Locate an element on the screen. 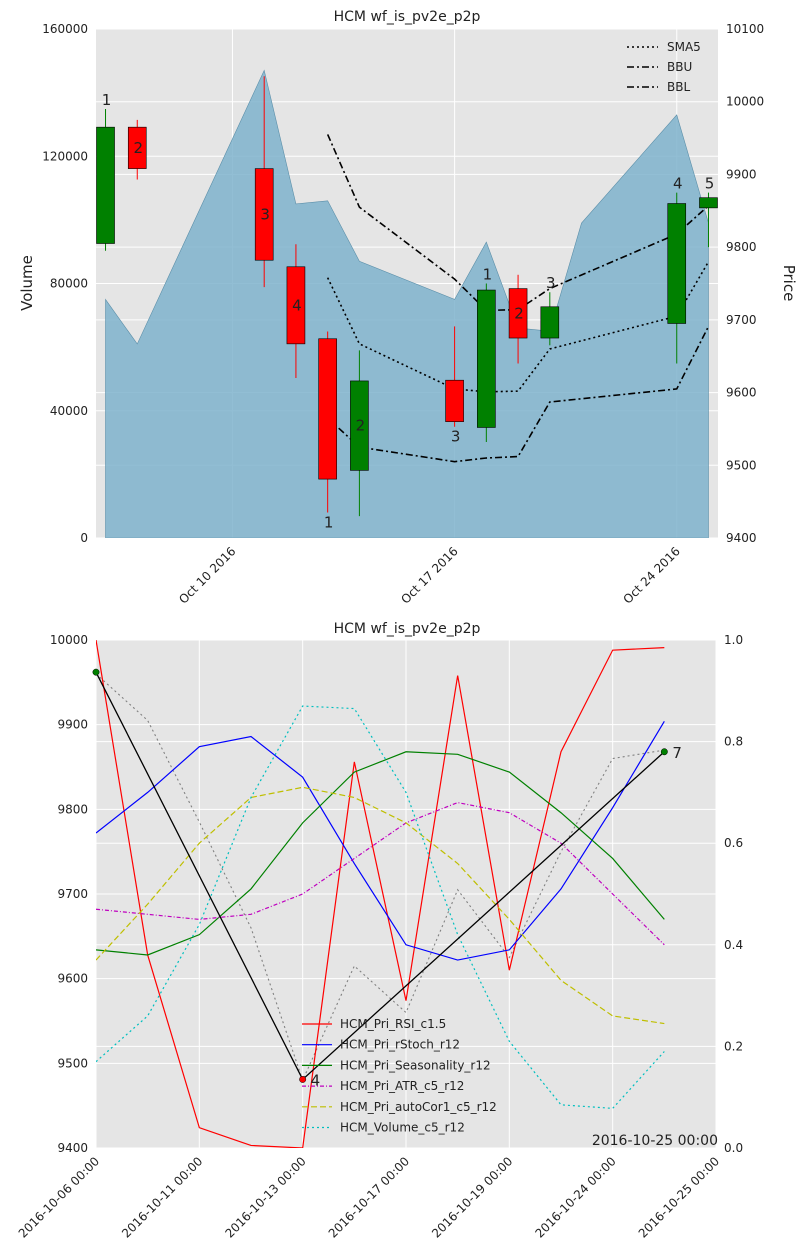 Image resolution: width=798 pixels, height=1256 pixels. chart1-x-tick-label-1: Oct 17 2016 is located at coordinates (429, 575).